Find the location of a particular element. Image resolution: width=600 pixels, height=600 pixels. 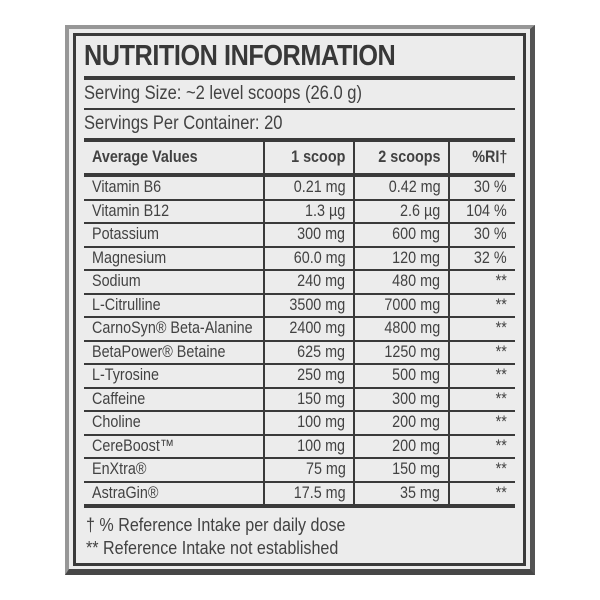

table-row: Choline 100 mg 200 mg ** is located at coordinates (299, 422).